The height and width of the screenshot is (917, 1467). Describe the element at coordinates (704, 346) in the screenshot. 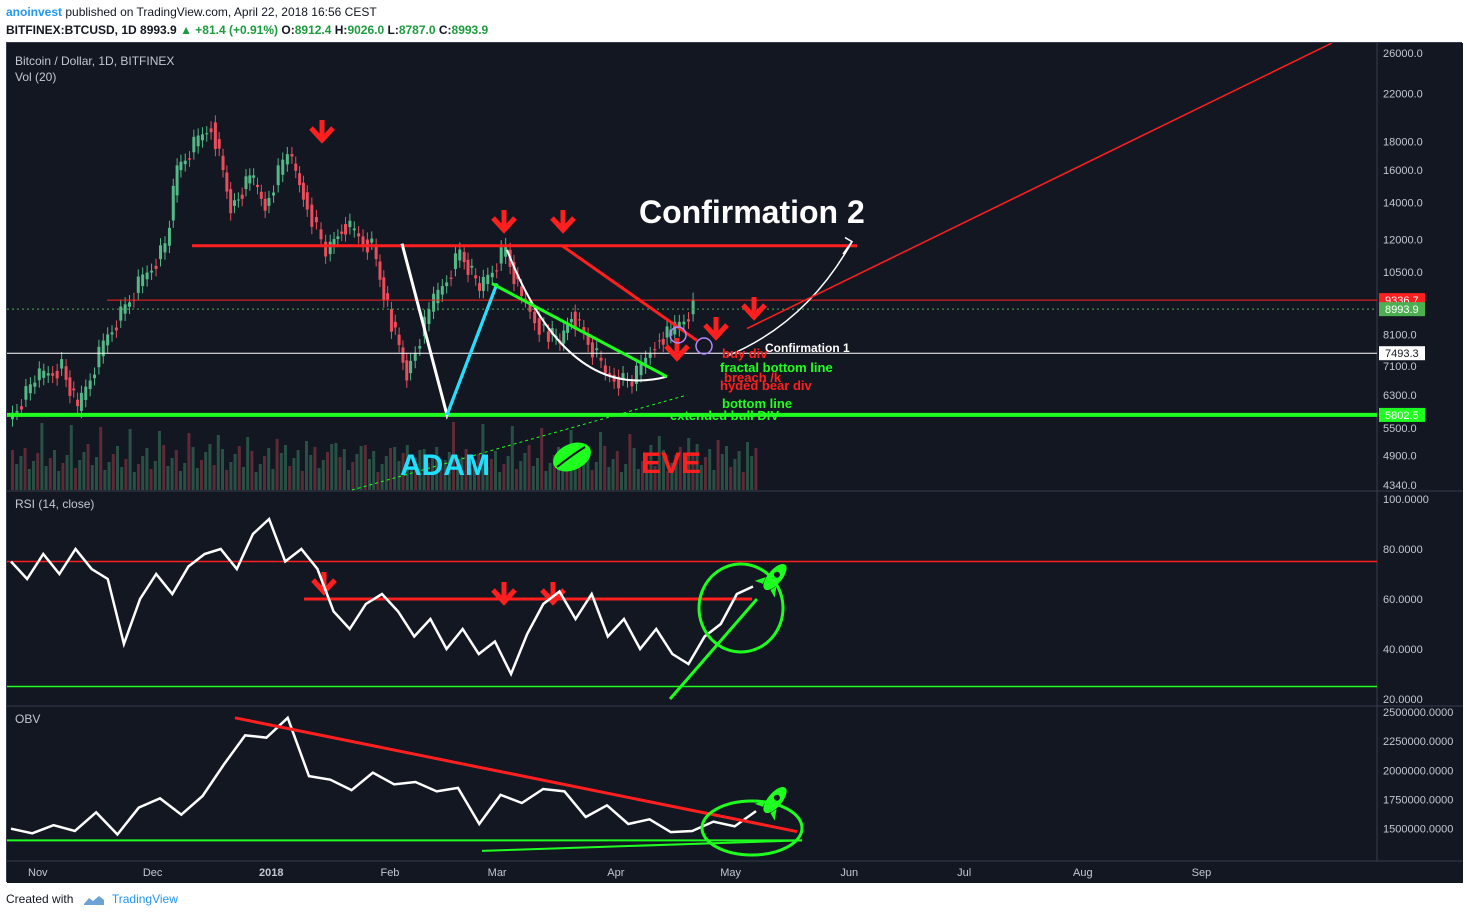

I see `marker-circle` at that location.